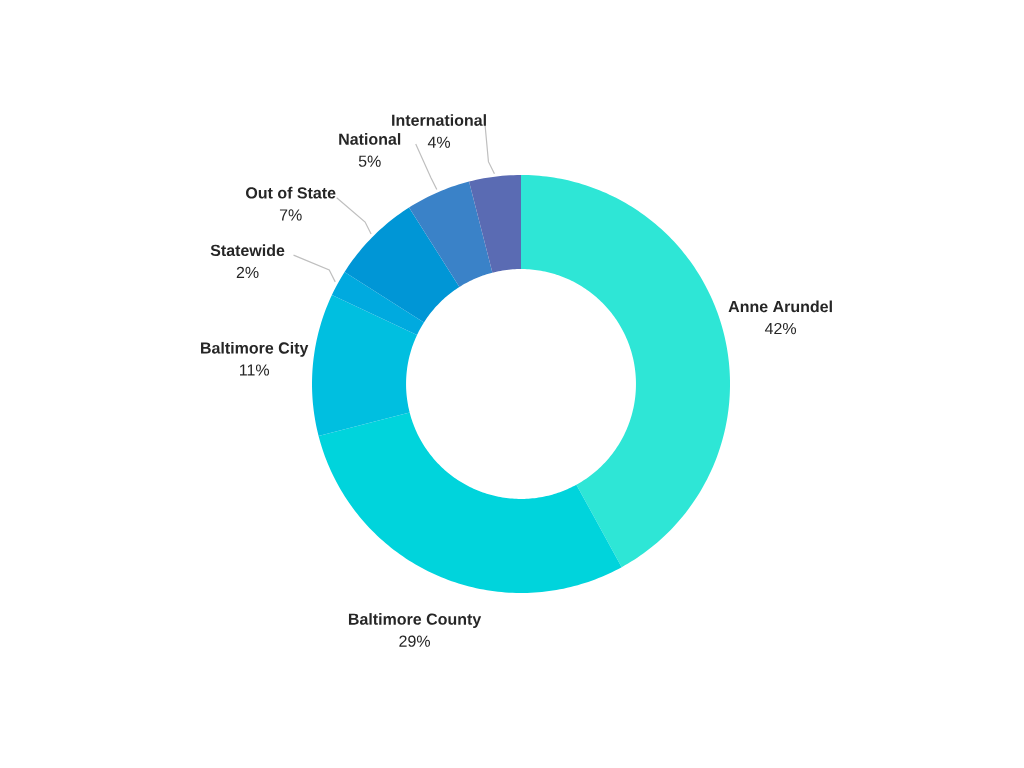  What do you see at coordinates (439, 142) in the screenshot?
I see `data-label: 4%` at bounding box center [439, 142].